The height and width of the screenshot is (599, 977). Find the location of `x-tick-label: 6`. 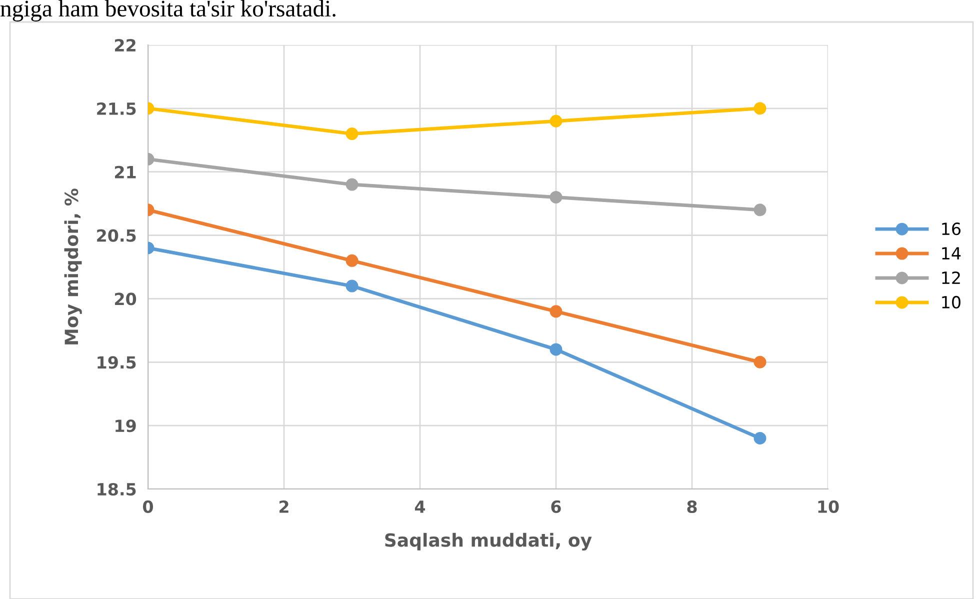

x-tick-label: 6 is located at coordinates (556, 507).